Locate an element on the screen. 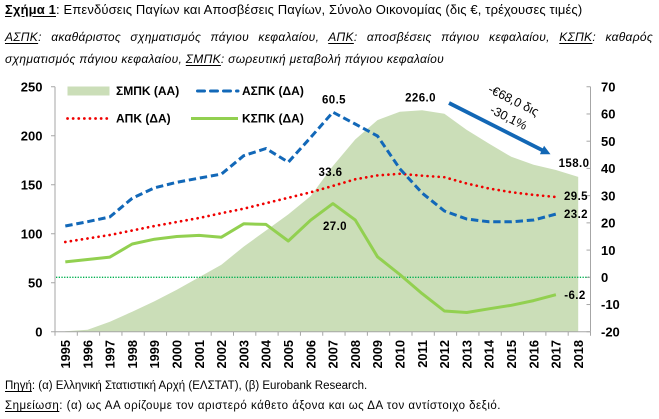  svg-text: 2000 is located at coordinates (177, 354).